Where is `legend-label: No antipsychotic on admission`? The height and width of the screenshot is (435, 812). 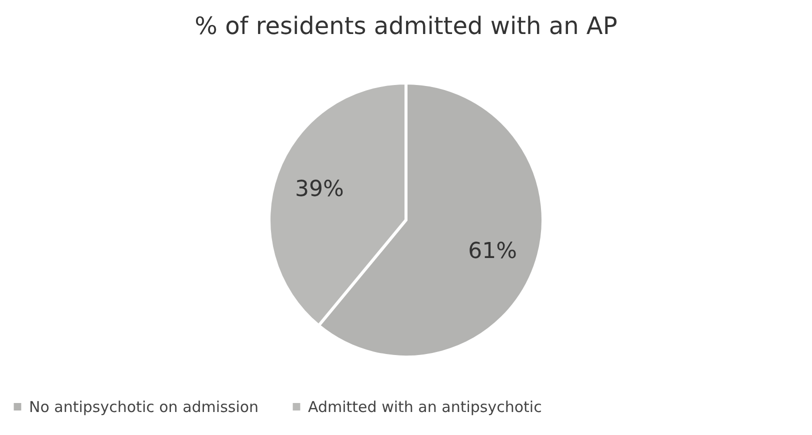
legend-label: No antipsychotic on admission is located at coordinates (144, 407).